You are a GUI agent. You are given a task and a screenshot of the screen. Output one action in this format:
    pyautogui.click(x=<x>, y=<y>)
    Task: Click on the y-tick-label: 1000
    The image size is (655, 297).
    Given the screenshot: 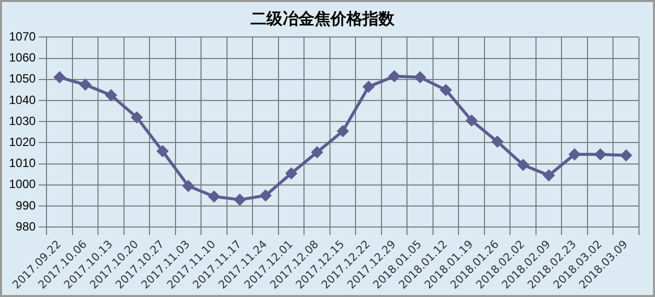 What is the action you would take?
    pyautogui.click(x=22, y=184)
    